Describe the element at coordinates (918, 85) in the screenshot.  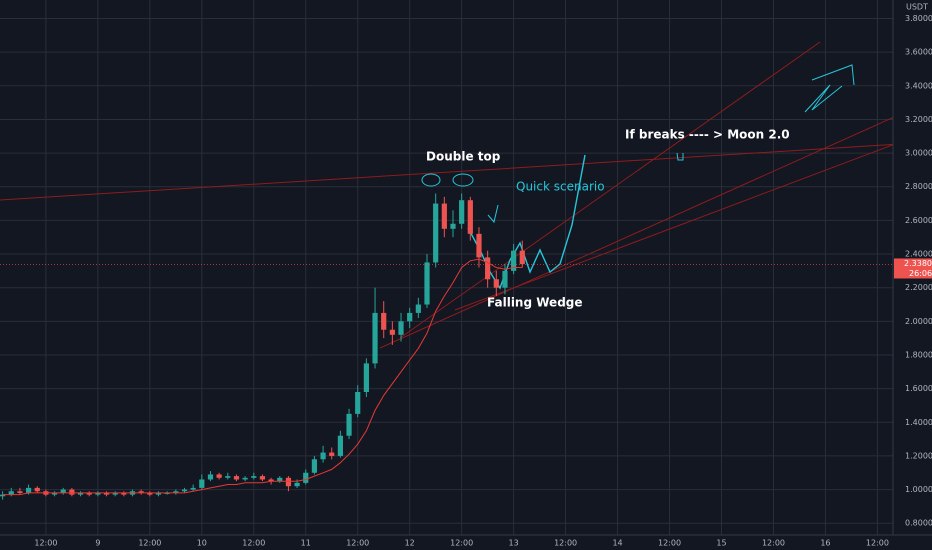
I see `y-tick-label: 3.40000` at that location.